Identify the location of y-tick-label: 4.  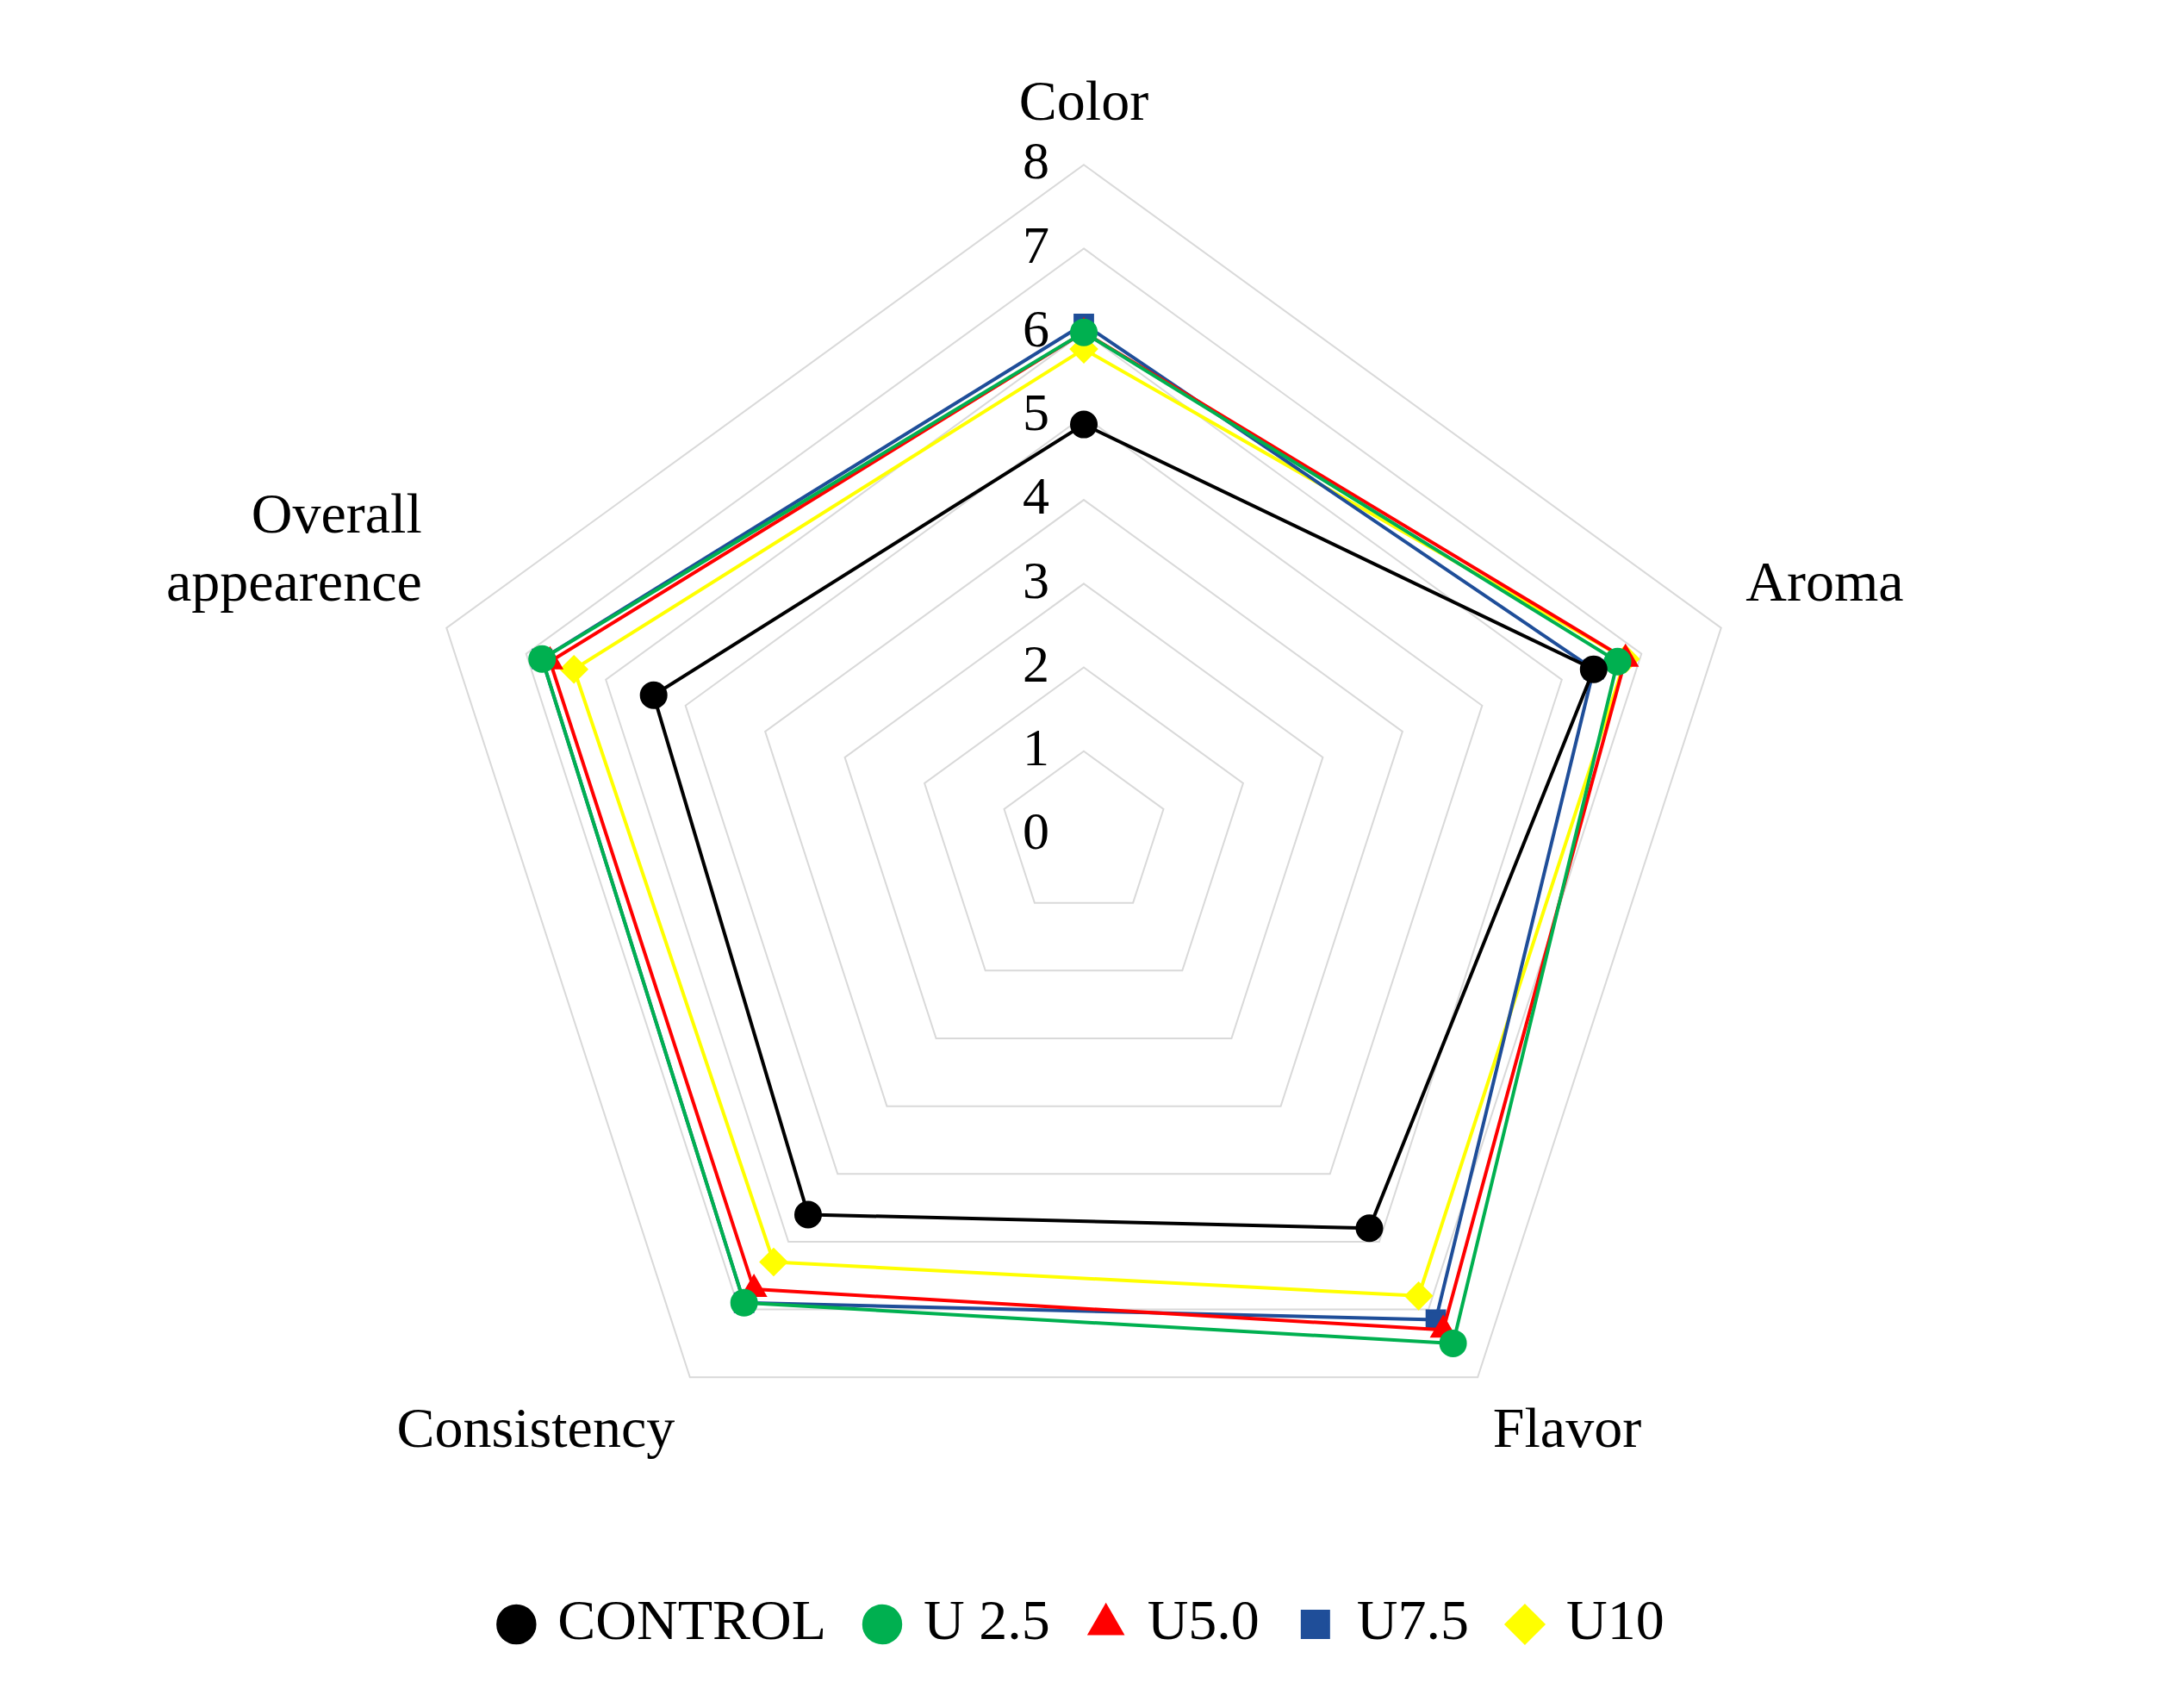
(1036, 496).